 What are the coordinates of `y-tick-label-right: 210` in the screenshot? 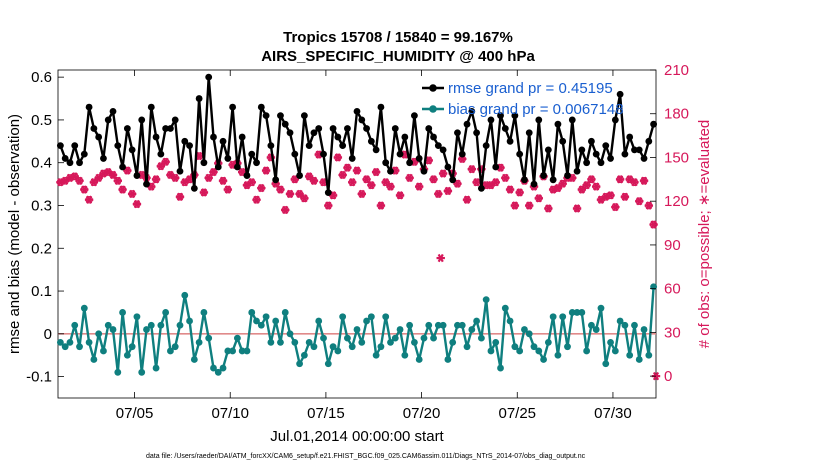 It's located at (676, 70).